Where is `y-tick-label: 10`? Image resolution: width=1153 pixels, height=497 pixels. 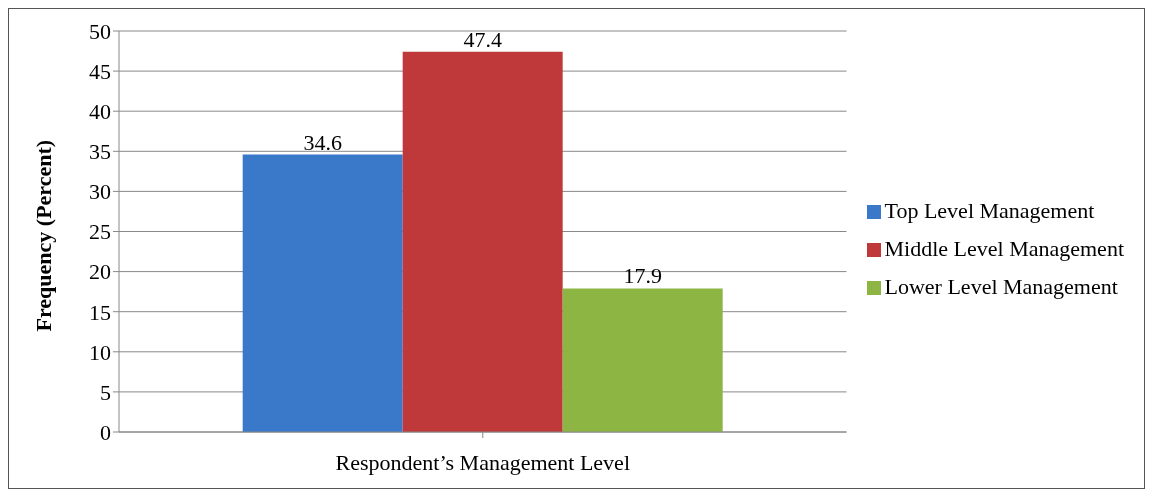 y-tick-label: 10 is located at coordinates (100, 352).